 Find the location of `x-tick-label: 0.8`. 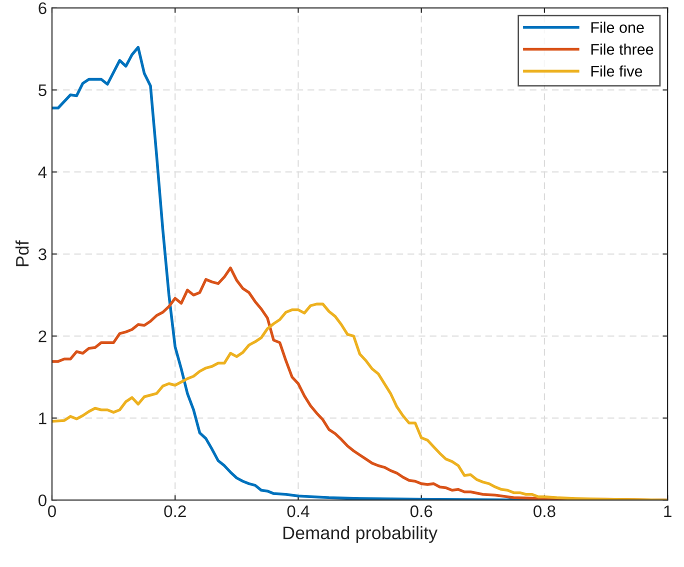

x-tick-label: 0.8 is located at coordinates (545, 511).